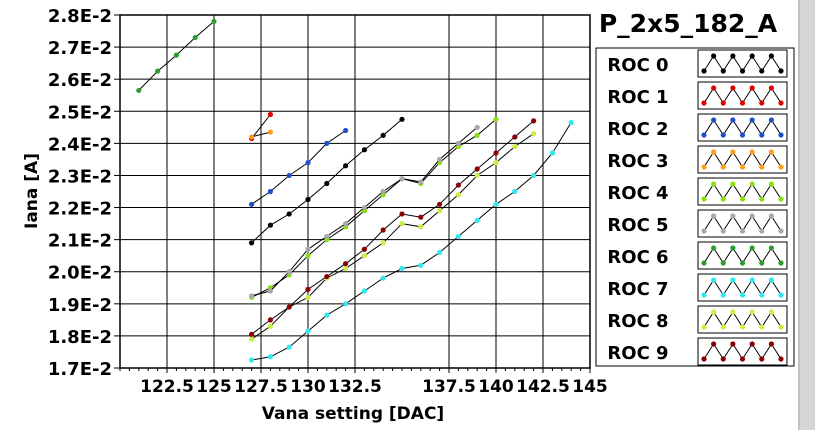  What do you see at coordinates (355, 387) in the screenshot?
I see `x-tick-label: 132.5` at bounding box center [355, 387].